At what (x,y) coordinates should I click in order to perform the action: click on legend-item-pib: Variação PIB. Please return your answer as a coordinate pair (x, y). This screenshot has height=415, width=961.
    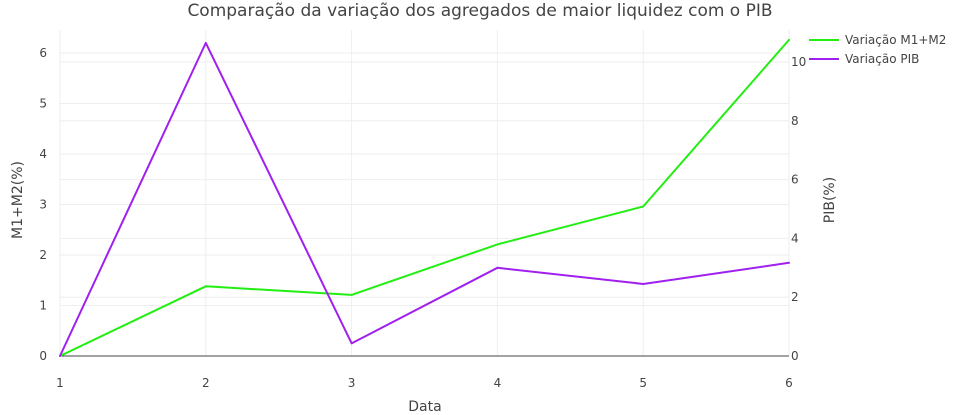
    Looking at the image, I should click on (864, 59).